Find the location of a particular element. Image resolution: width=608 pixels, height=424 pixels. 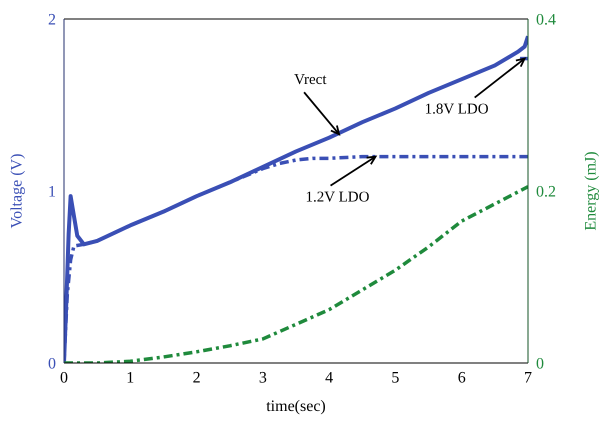

y-tick-label: 2 is located at coordinates (52, 20).